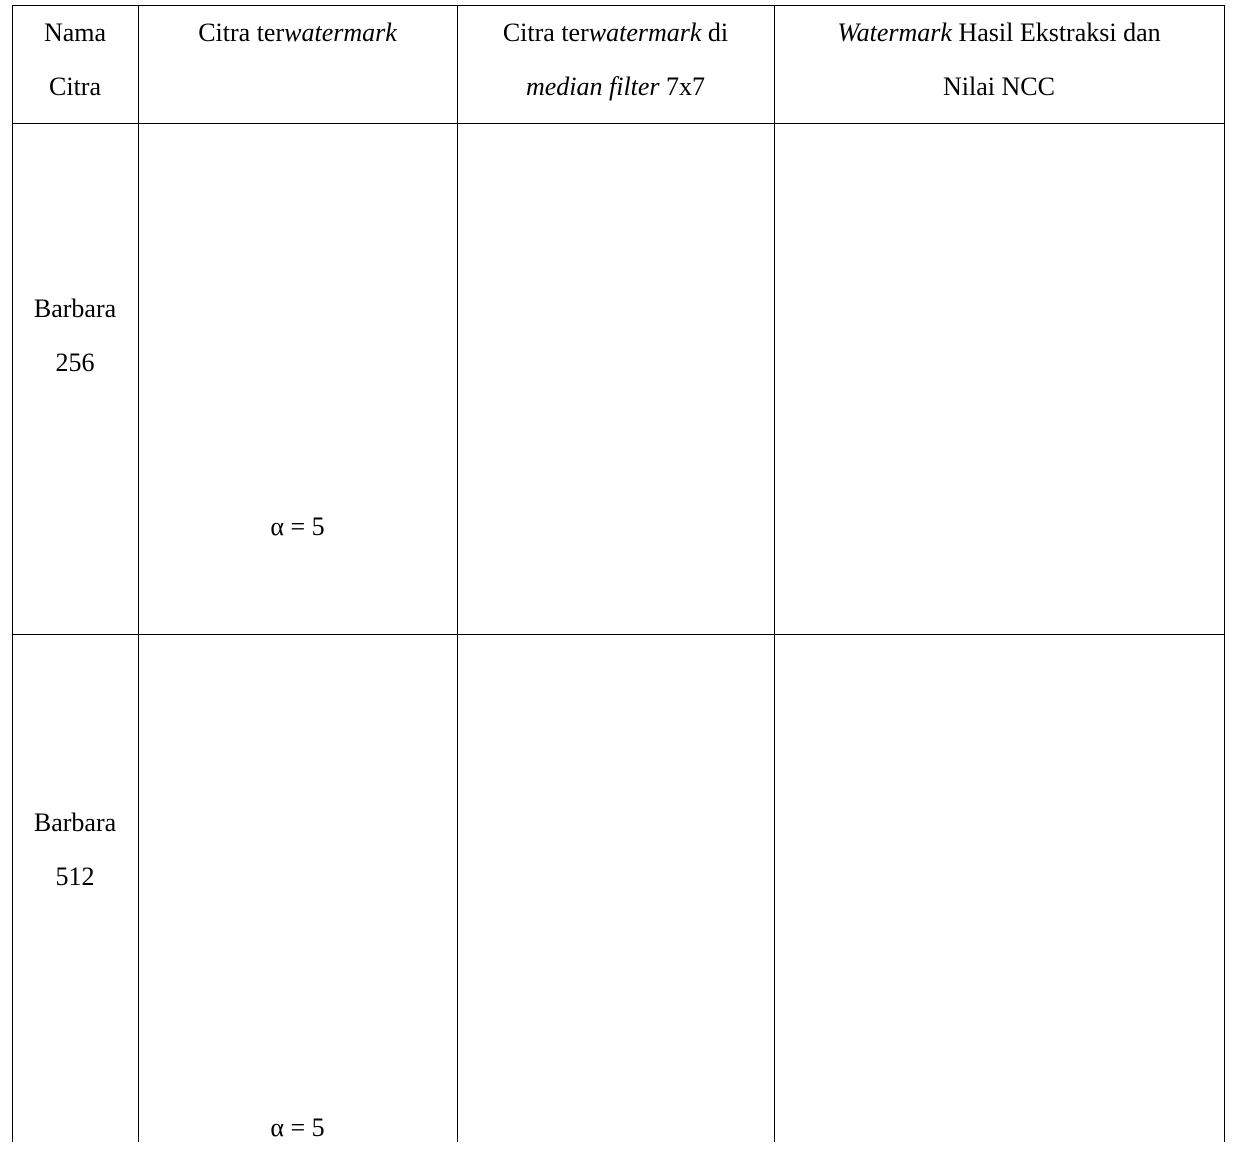 Image resolution: width=1233 pixels, height=1155 pixels. I want to click on header-text: Nama, so click(75, 32).